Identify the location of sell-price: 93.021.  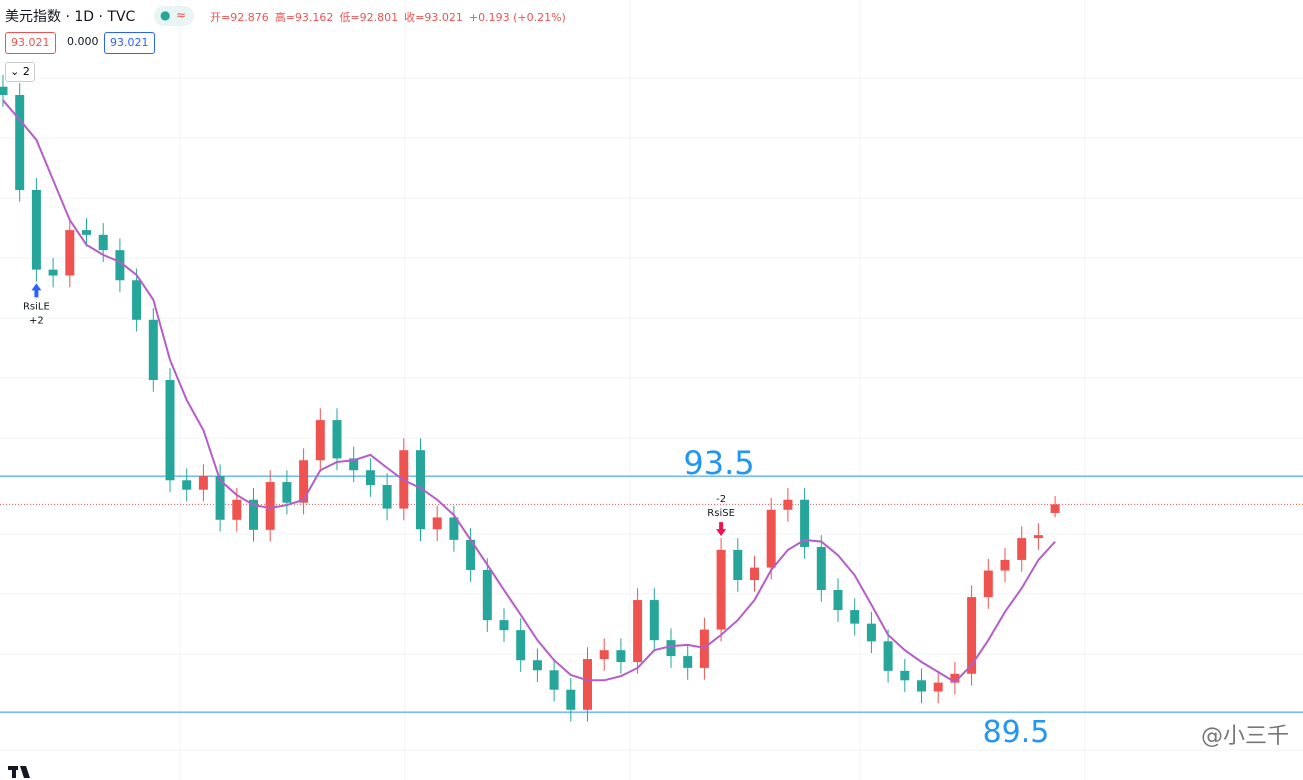
(30, 43).